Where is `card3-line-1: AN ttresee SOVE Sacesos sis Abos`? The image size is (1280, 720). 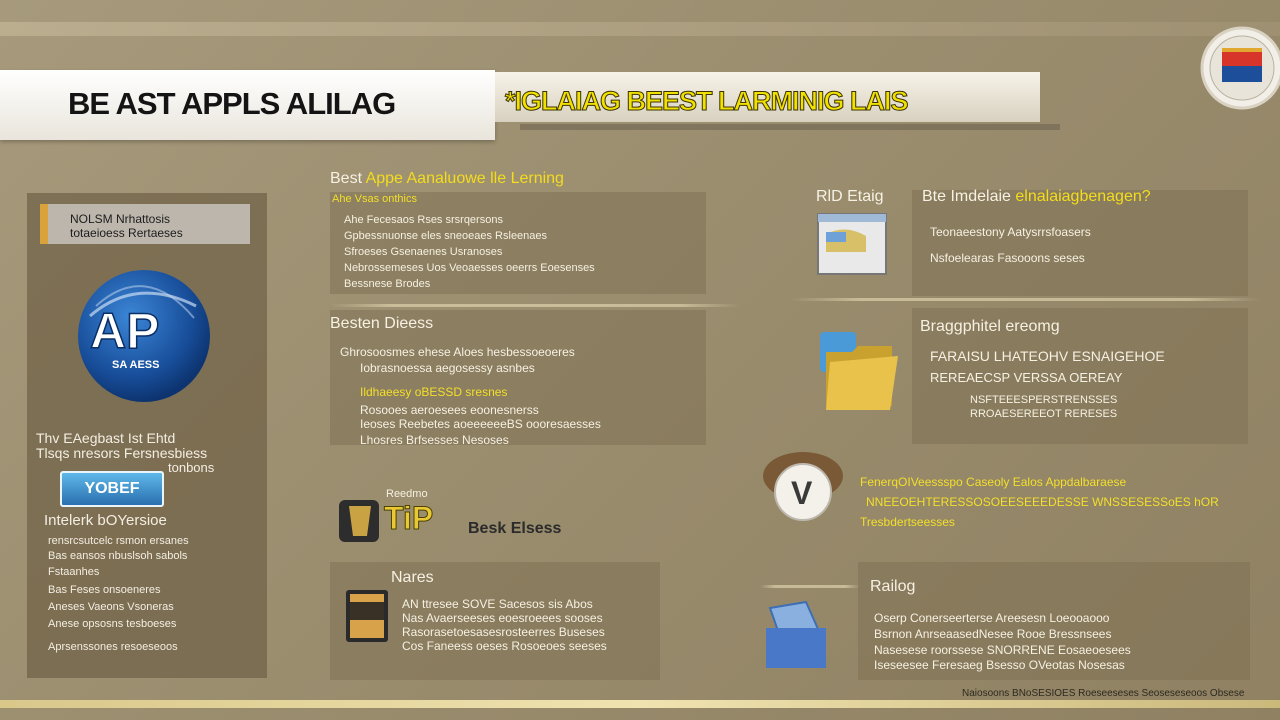 card3-line-1: AN ttresee SOVE Sacesos sis Abos is located at coordinates (497, 604).